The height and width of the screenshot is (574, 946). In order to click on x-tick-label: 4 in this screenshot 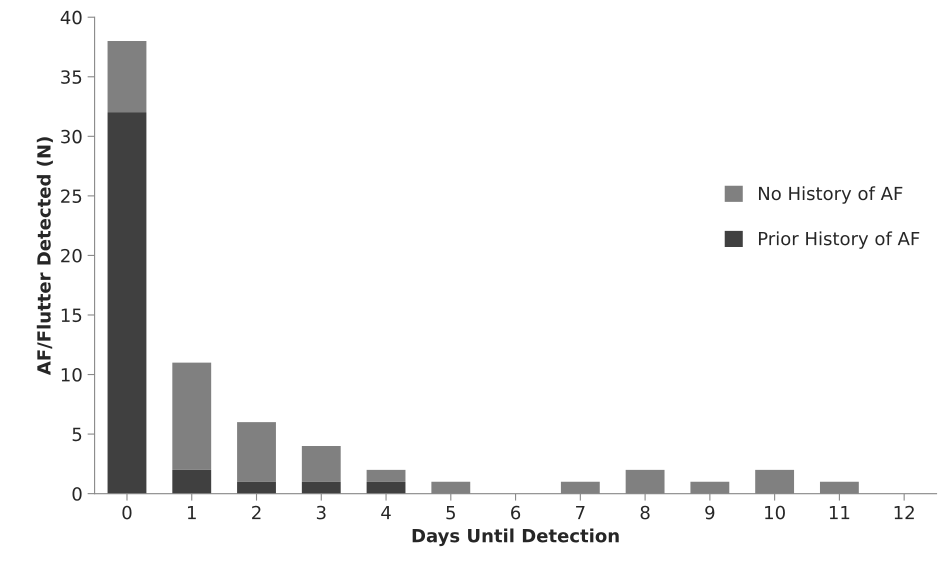, I will do `click(386, 513)`.